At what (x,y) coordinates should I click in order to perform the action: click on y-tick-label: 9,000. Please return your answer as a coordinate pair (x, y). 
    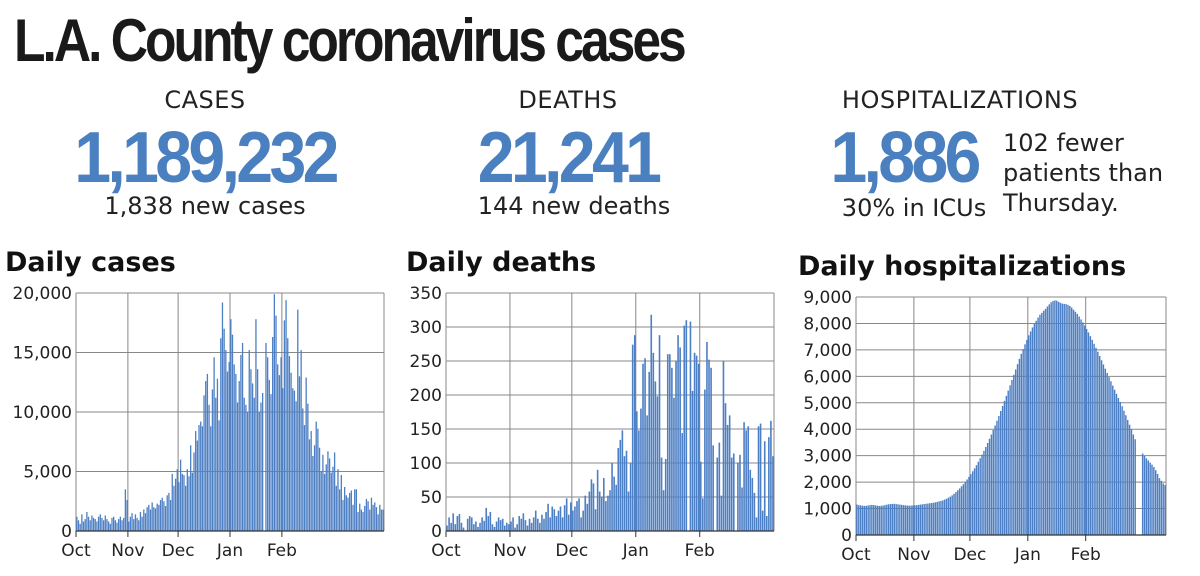
    Looking at the image, I should click on (827, 298).